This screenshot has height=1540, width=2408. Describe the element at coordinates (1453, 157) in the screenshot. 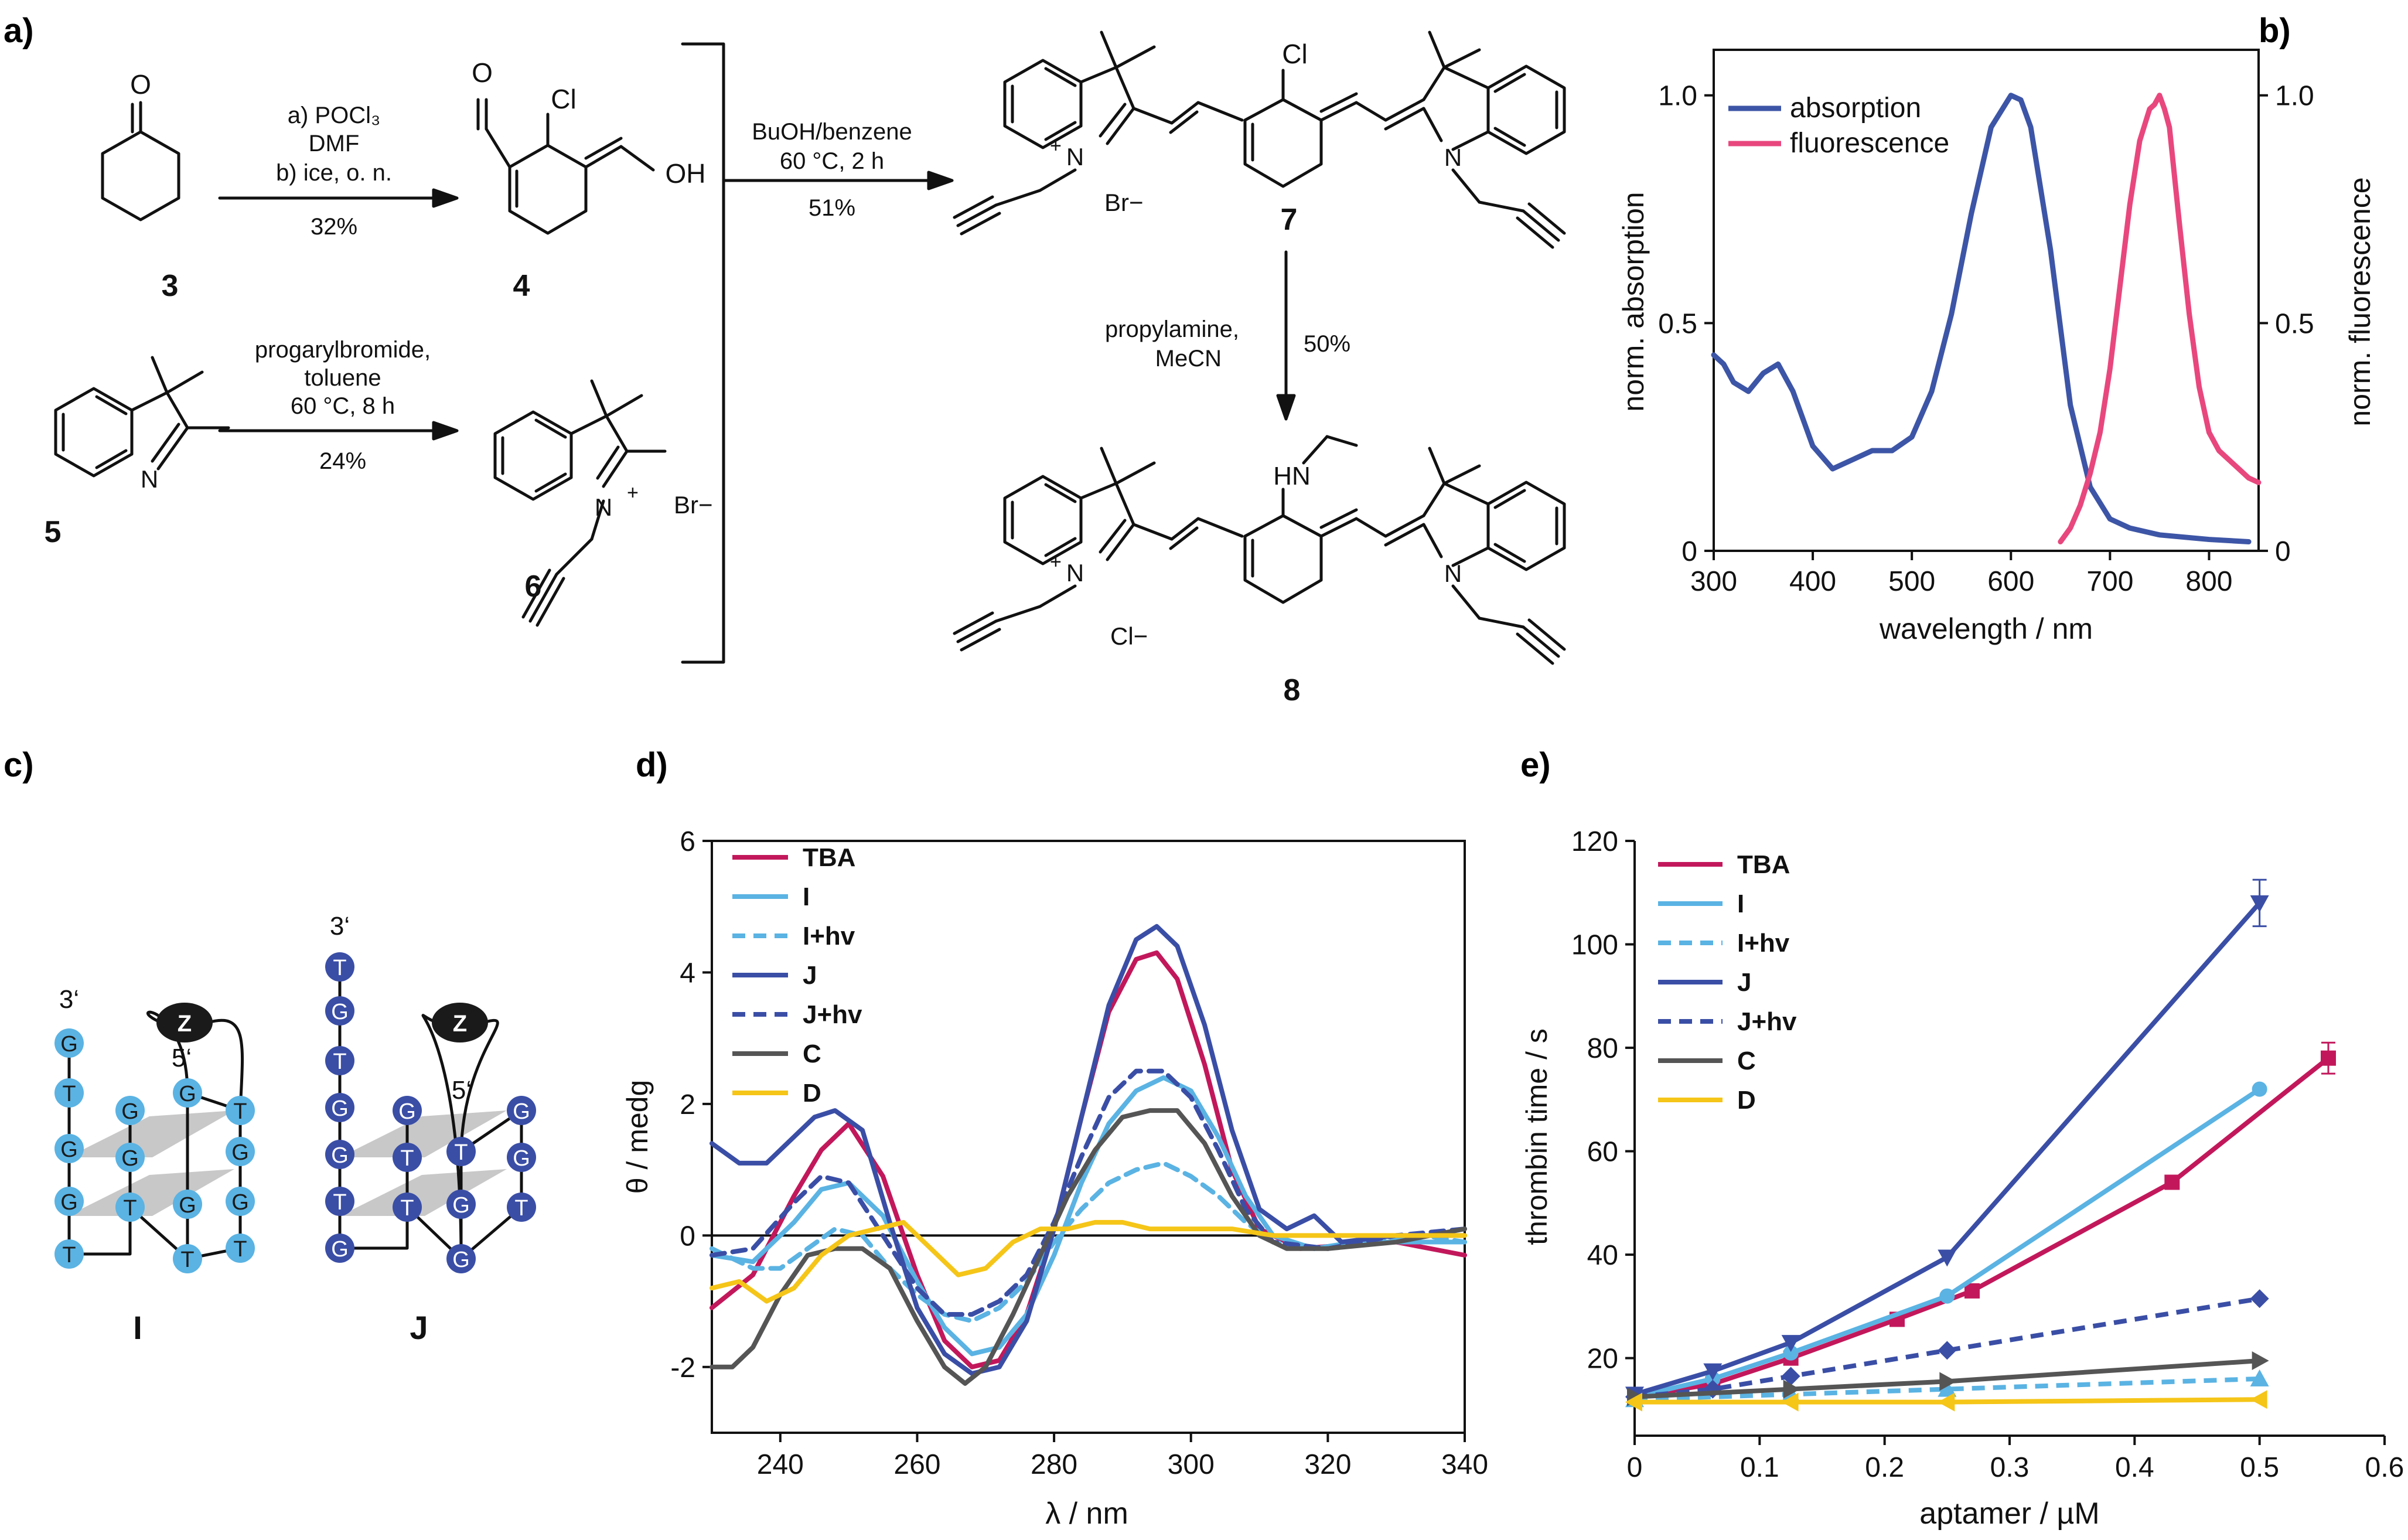

I see `atom-n-7: N` at that location.